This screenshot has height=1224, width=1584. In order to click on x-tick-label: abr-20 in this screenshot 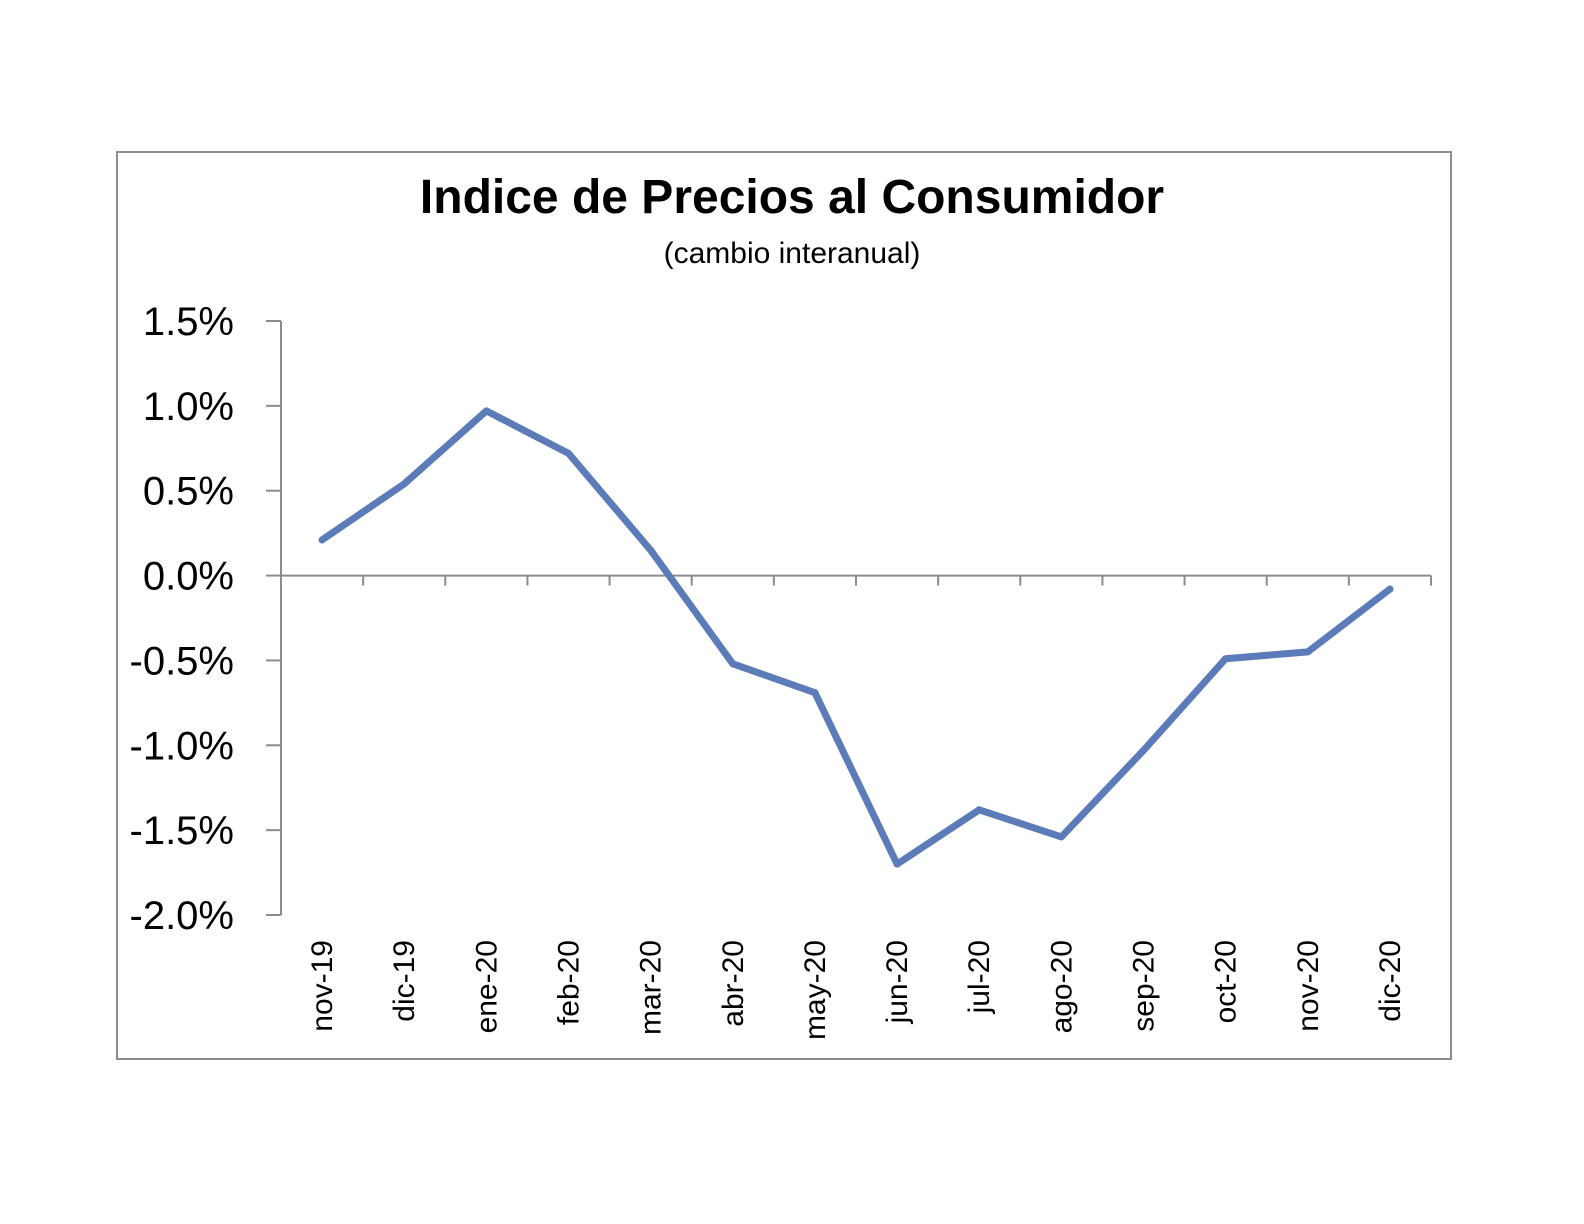, I will do `click(733, 983)`.